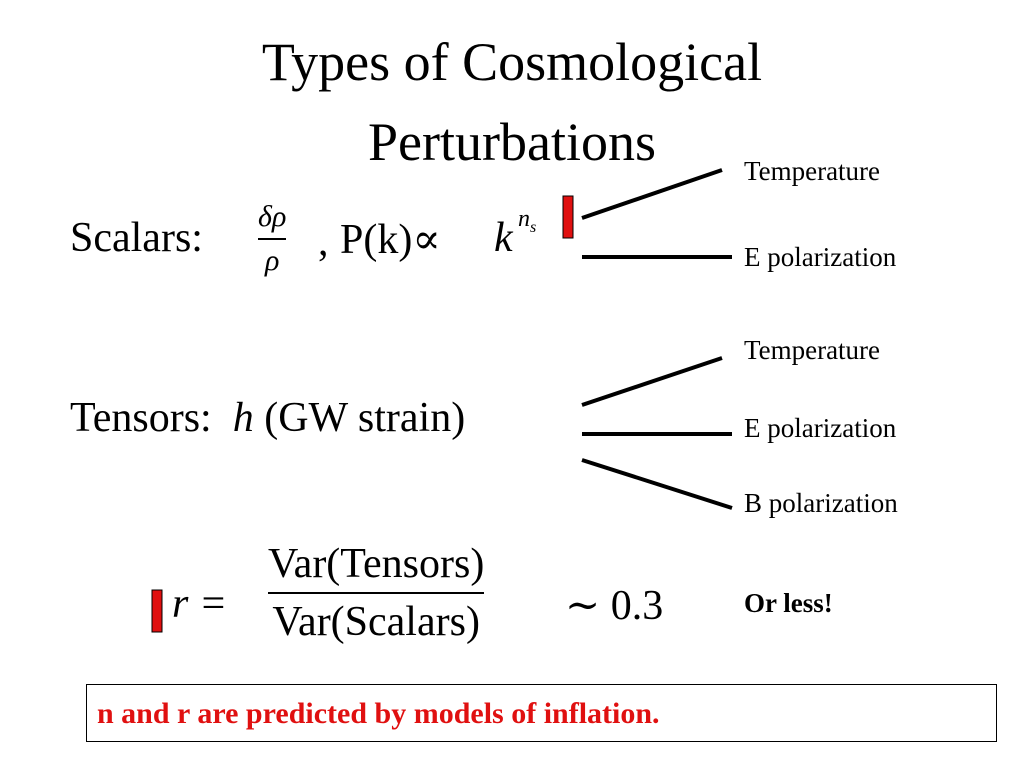  What do you see at coordinates (272, 260) in the screenshot?
I see `denominator: ρ` at bounding box center [272, 260].